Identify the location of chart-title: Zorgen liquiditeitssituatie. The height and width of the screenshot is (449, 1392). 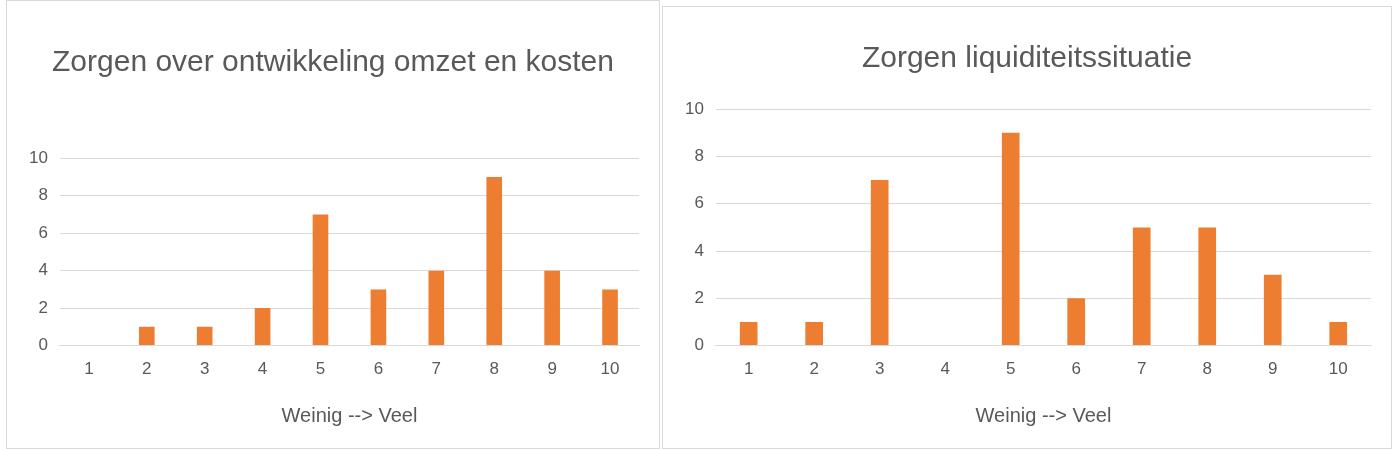
(1027, 57).